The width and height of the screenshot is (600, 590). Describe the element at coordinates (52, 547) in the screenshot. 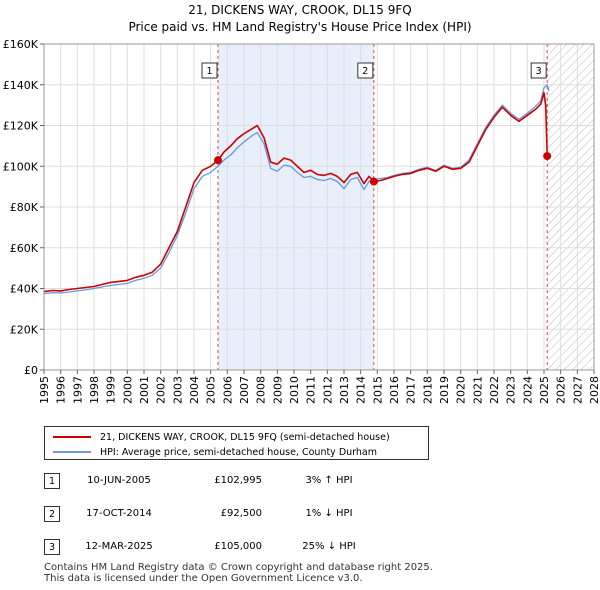

I see `transaction-number-badge: 3` at that location.